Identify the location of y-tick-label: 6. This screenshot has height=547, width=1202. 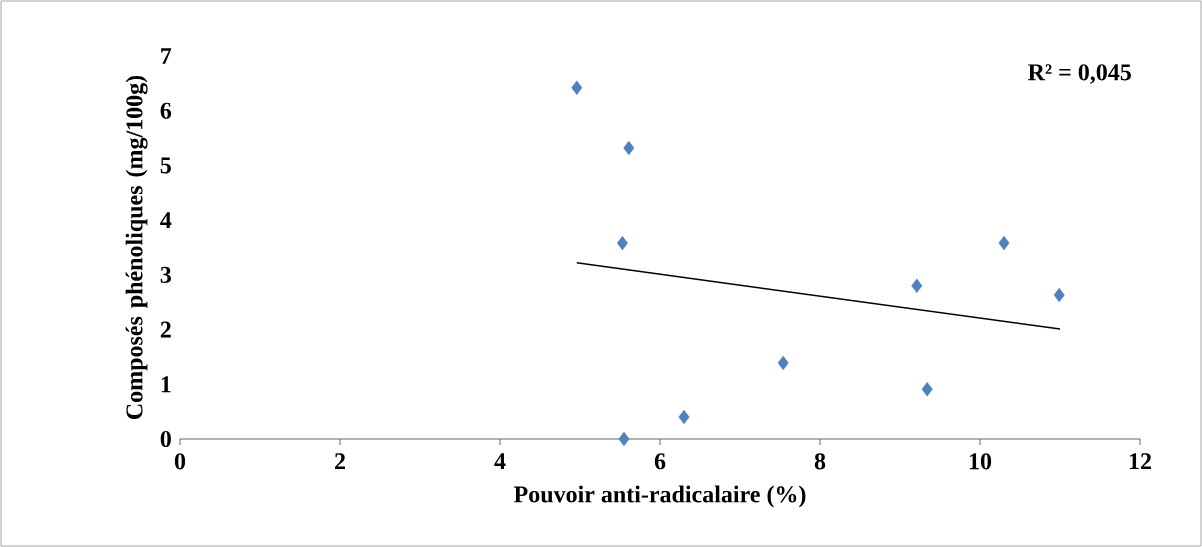
(166, 110).